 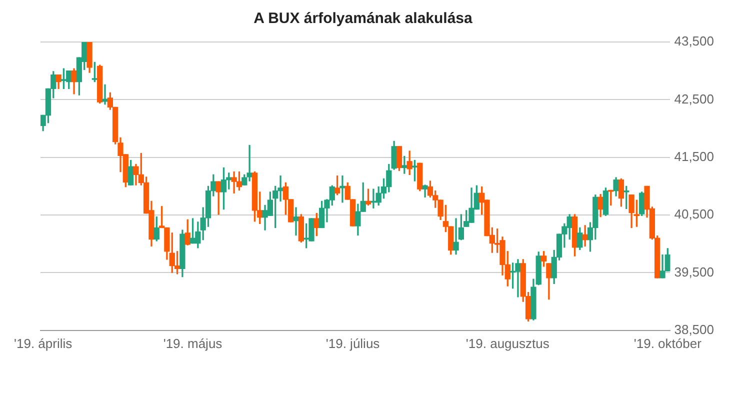 What do you see at coordinates (508, 343) in the screenshot?
I see `x-tick-label: '19. augusztus` at bounding box center [508, 343].